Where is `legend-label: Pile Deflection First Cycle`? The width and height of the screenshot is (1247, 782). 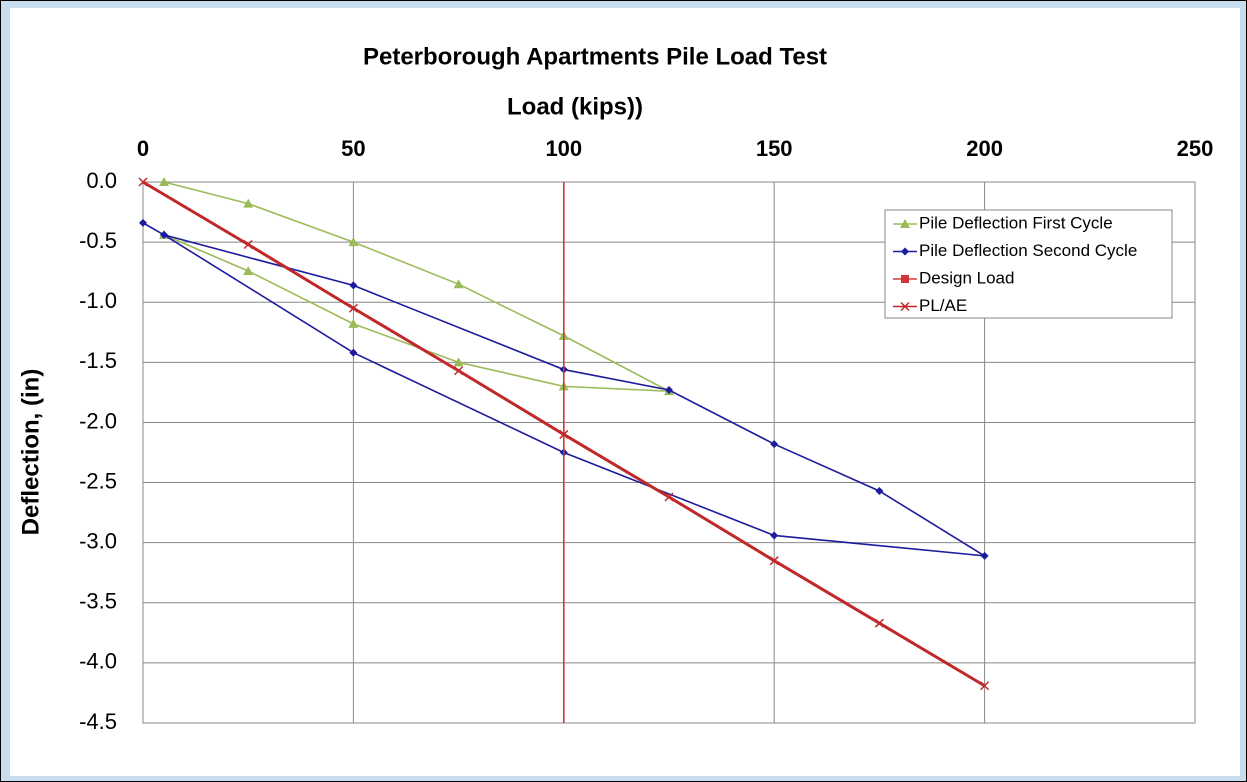
legend-label: Pile Deflection First Cycle is located at coordinates (1016, 222).